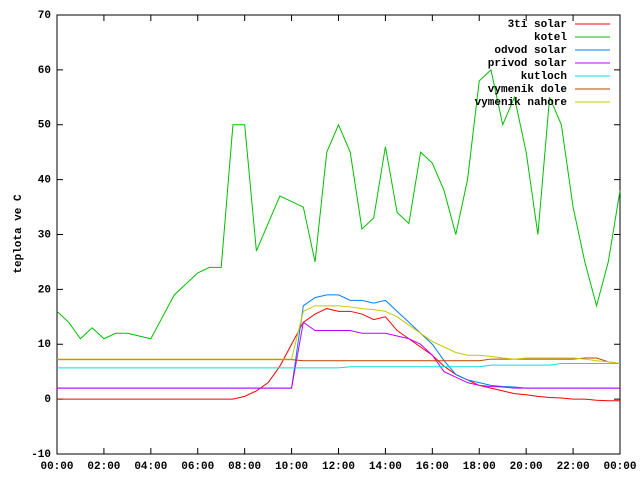  What do you see at coordinates (197, 467) in the screenshot?
I see `x-tick-label: 06:00` at bounding box center [197, 467].